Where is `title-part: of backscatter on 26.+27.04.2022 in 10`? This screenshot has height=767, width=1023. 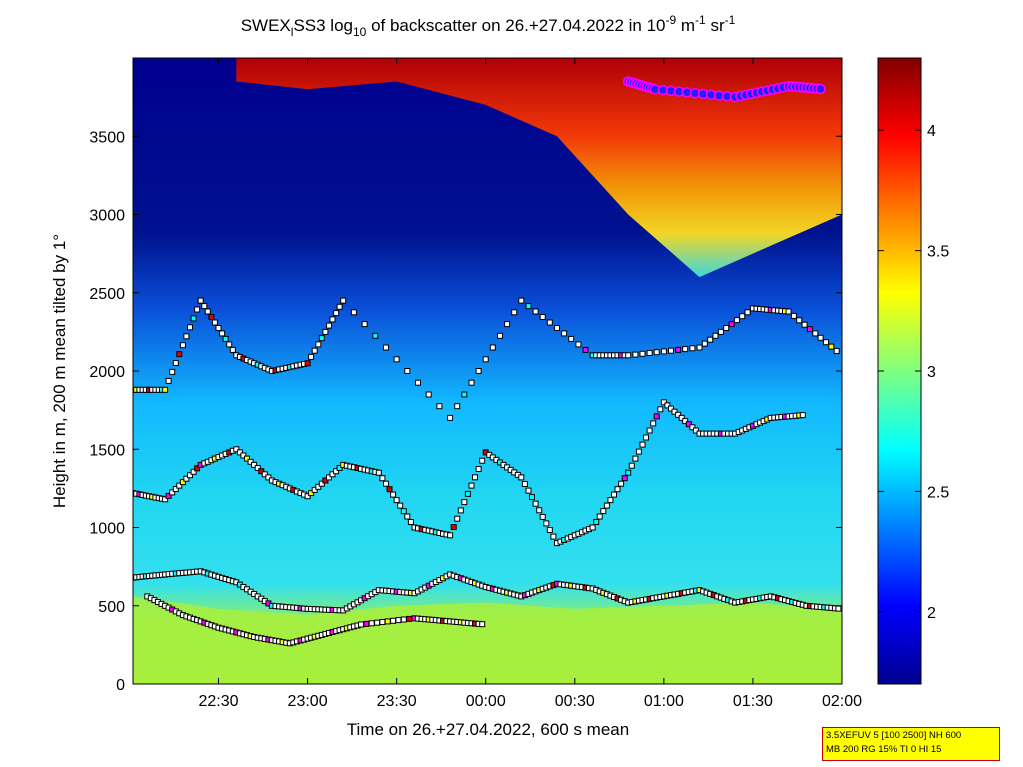
title-part: of backscatter on 26.+27.04.2022 in 10 is located at coordinates (515, 25).